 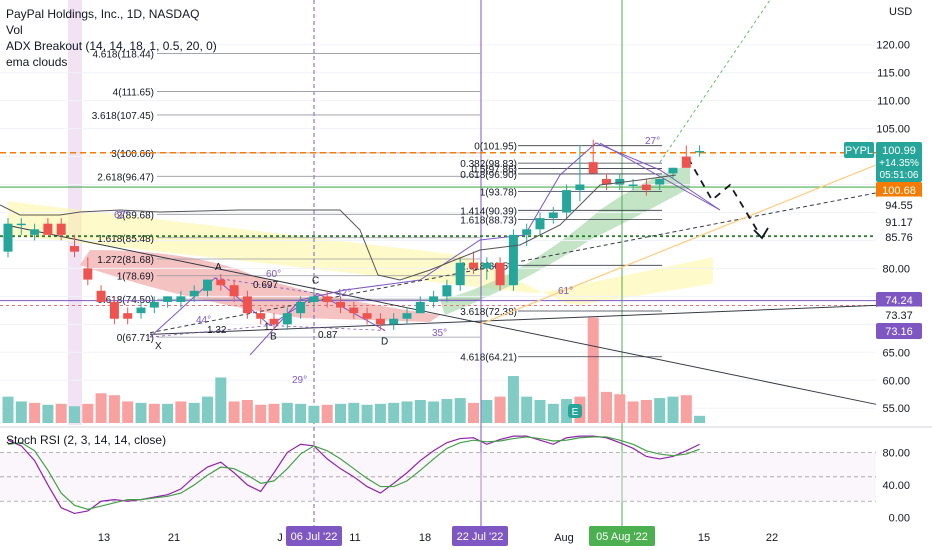 I want to click on fib-level-label: 0.5(97.86), so click(x=494, y=170).